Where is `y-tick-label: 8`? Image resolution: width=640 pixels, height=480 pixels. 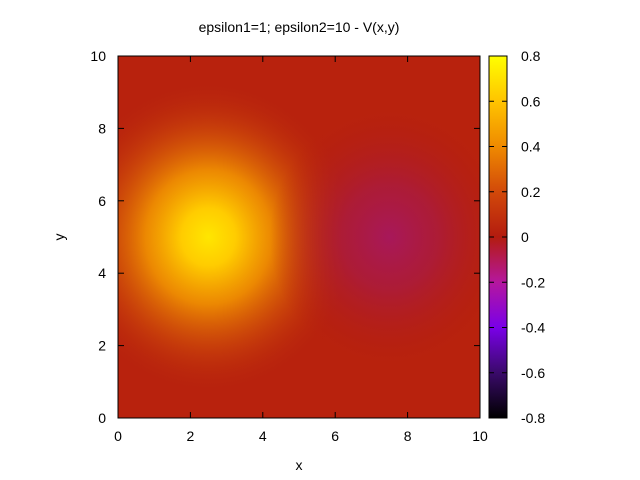
y-tick-label: 8 is located at coordinates (102, 128).